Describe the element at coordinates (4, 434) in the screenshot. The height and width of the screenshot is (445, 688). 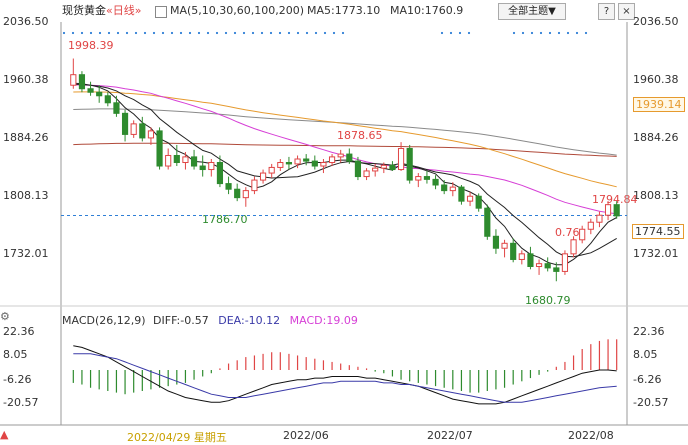
I see `chart-type-icon: ▲` at that location.